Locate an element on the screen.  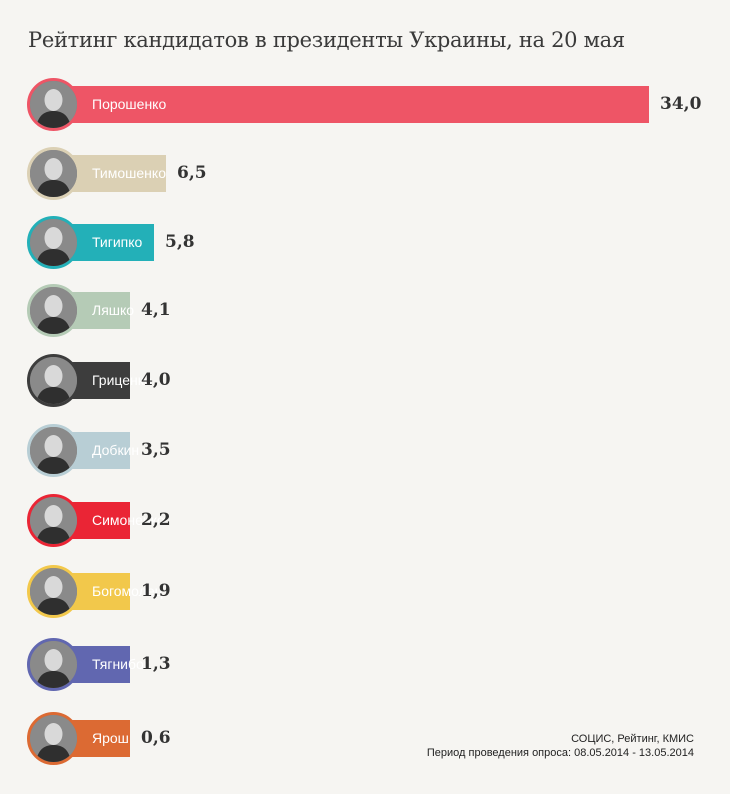
bar-row: Тигипко 5,8 is located at coordinates (365, 242).